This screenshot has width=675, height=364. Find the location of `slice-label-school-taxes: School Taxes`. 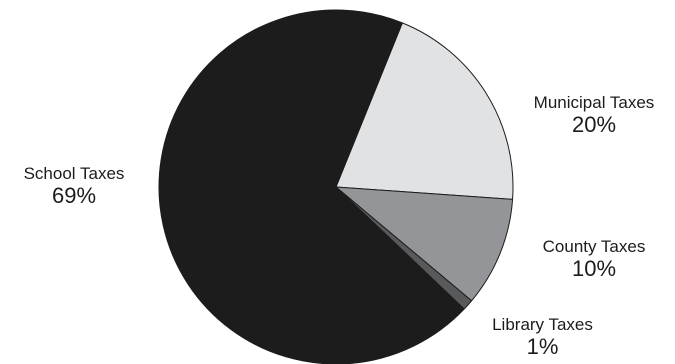

slice-label-school-taxes: School Taxes is located at coordinates (74, 173).